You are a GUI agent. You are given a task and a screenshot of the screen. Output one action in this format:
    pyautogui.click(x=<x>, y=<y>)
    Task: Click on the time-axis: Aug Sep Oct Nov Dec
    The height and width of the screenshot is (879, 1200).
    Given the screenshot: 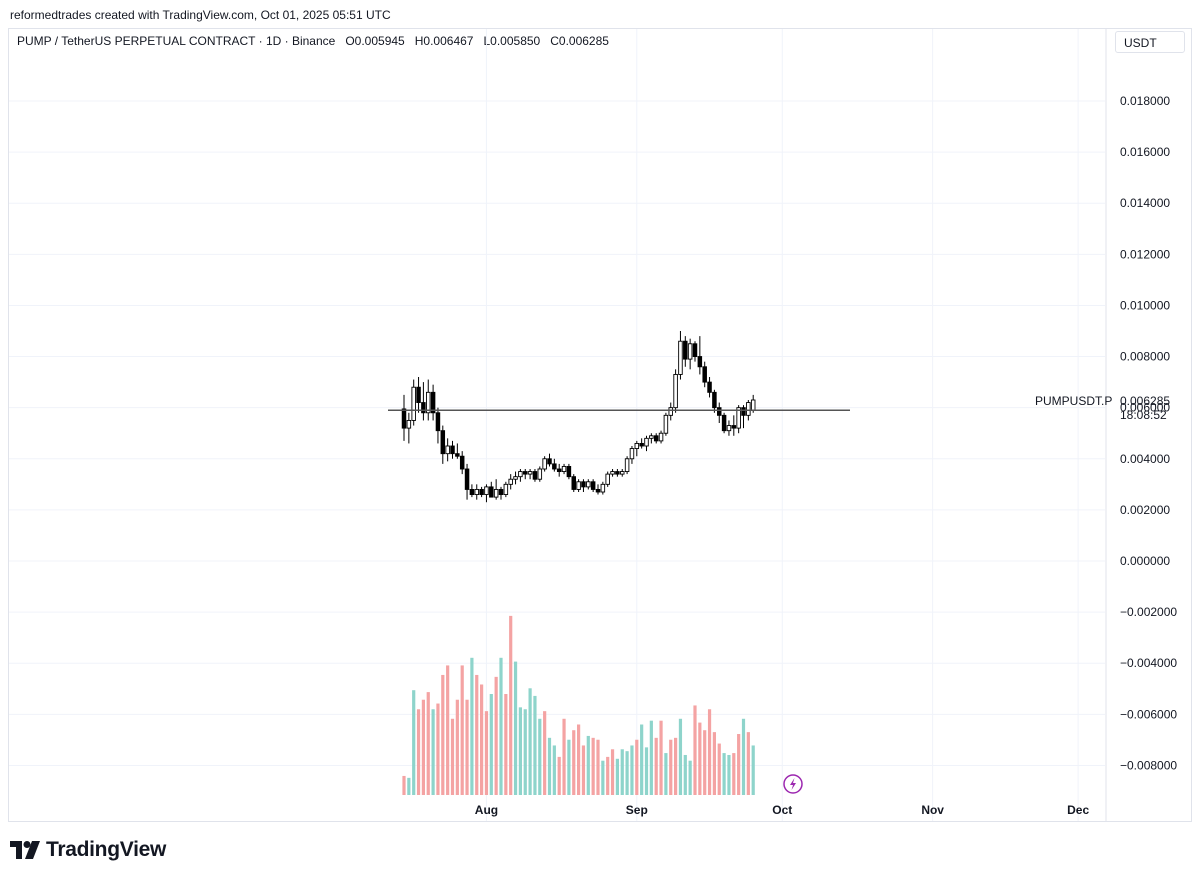 What is the action you would take?
    pyautogui.click(x=782, y=810)
    